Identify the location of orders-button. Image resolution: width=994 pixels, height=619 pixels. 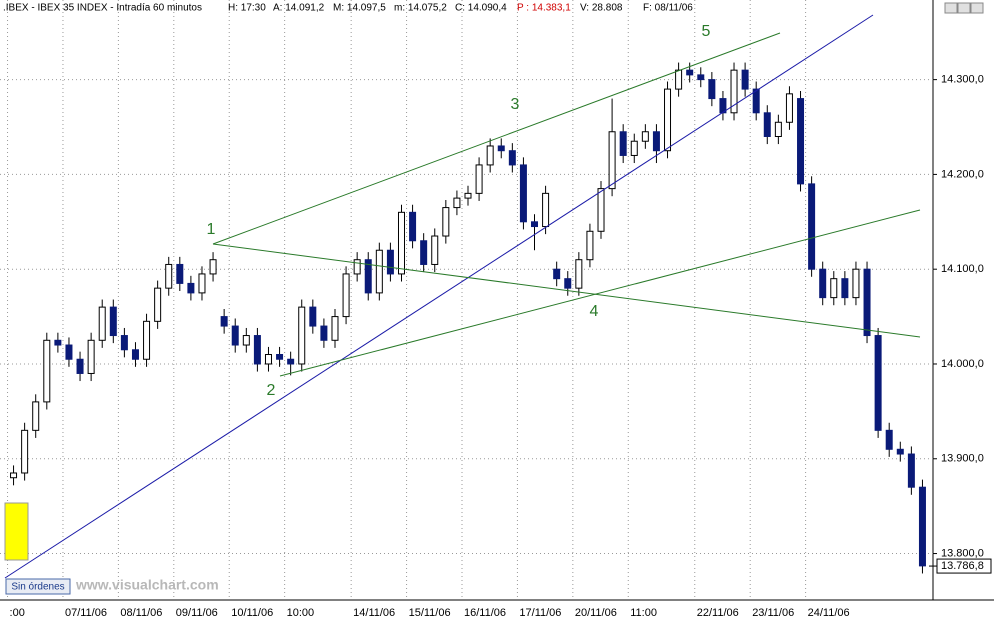
(38, 586).